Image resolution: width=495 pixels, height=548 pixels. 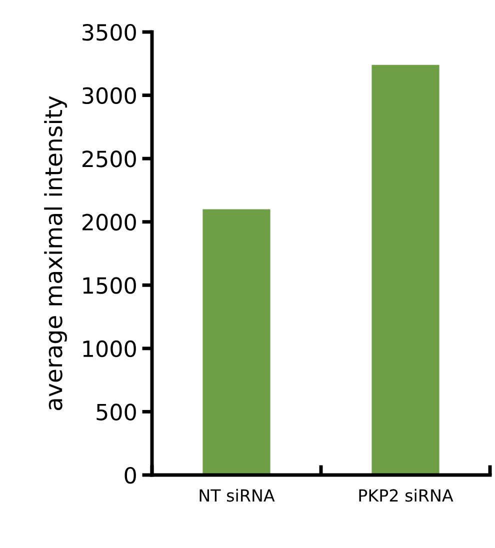 What do you see at coordinates (406, 495) in the screenshot?
I see `x-tick-label: PKP2 siRNA` at bounding box center [406, 495].